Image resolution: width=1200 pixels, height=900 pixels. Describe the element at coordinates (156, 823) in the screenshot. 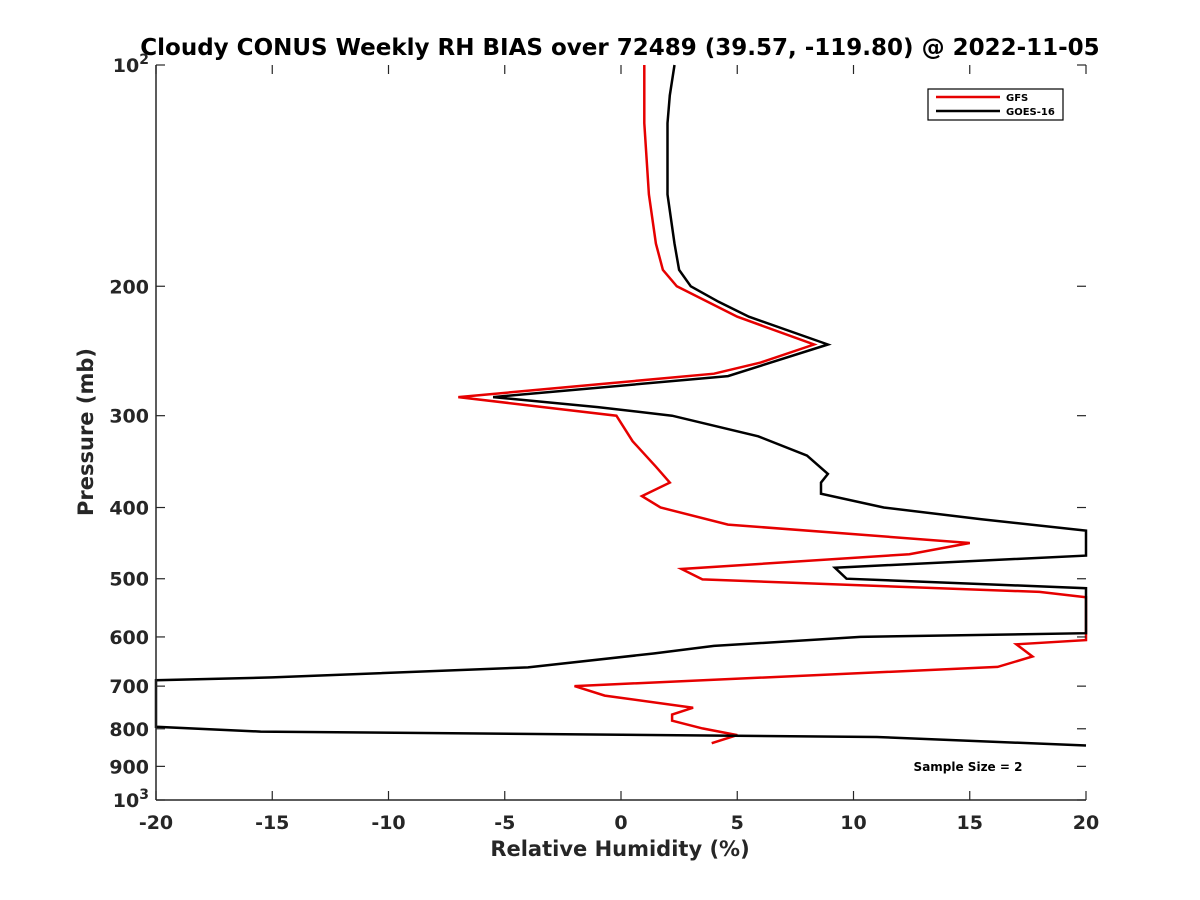

I see `x-tick-label: -20` at that location.